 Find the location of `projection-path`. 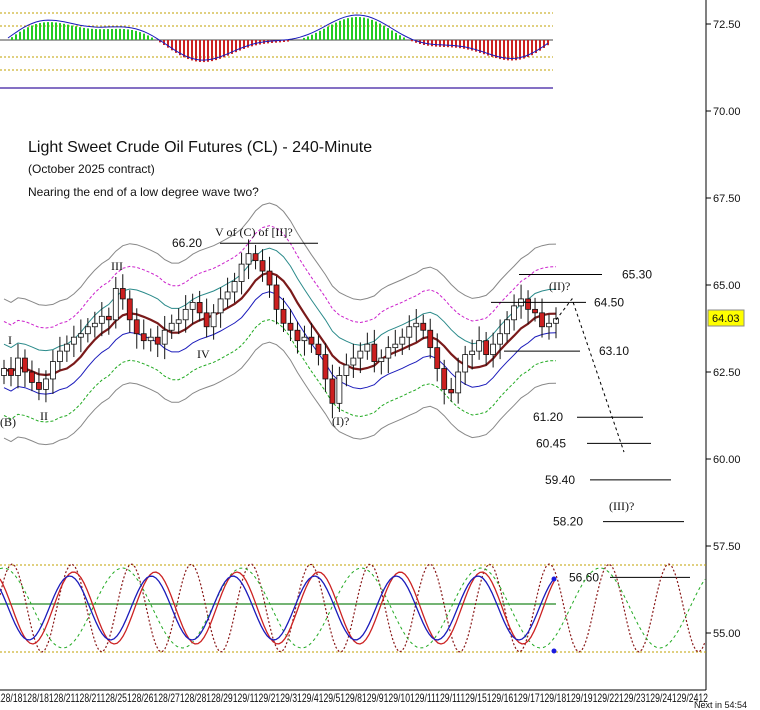

projection-path is located at coordinates (590, 375).